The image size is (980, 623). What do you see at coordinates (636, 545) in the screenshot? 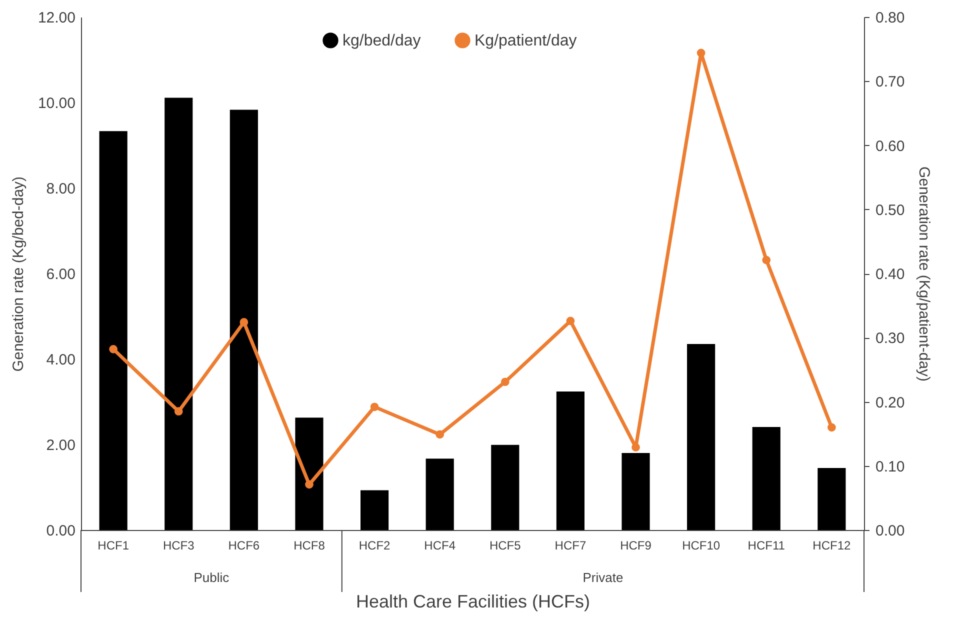
I see `x-tick-label: HCF9` at bounding box center [636, 545].